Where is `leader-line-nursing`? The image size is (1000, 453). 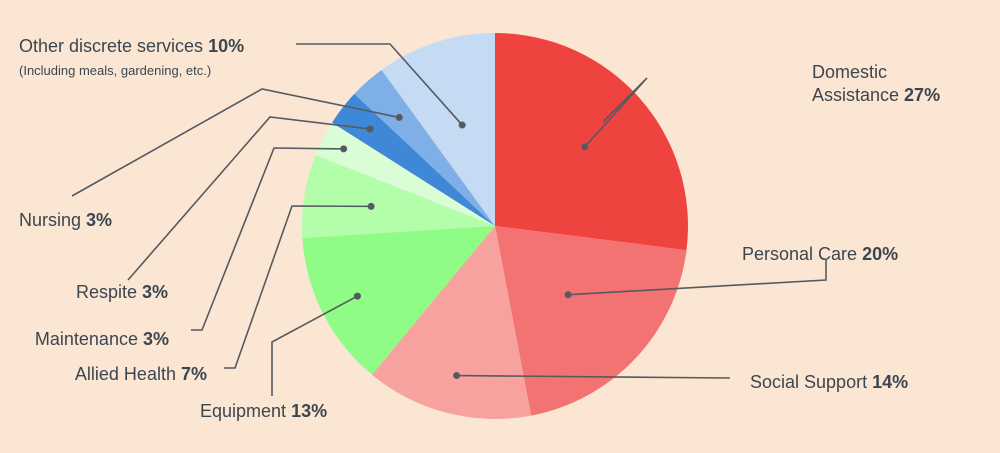
leader-line-nursing is located at coordinates (235, 142).